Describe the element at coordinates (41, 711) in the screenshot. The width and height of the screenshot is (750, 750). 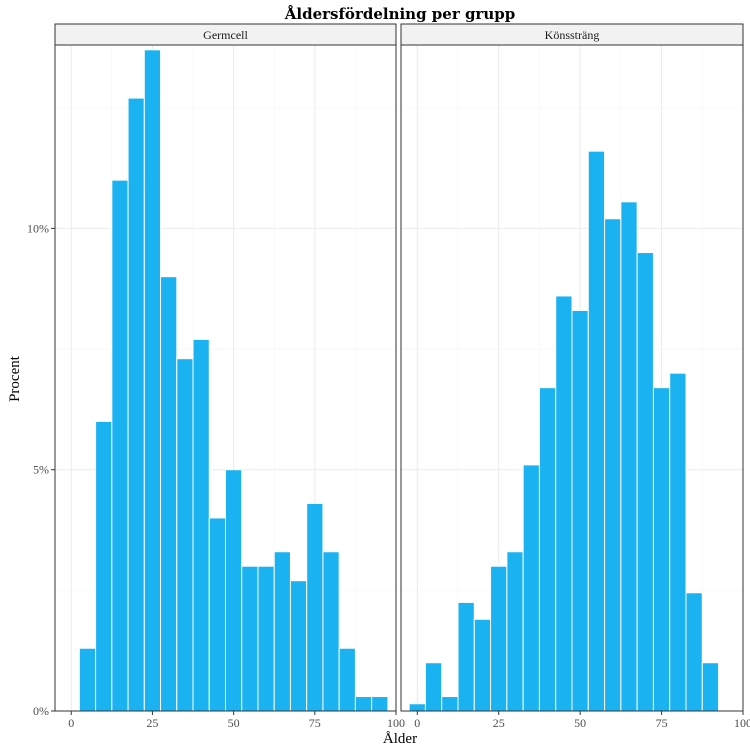
I see `y-tick-label: 0%` at that location.